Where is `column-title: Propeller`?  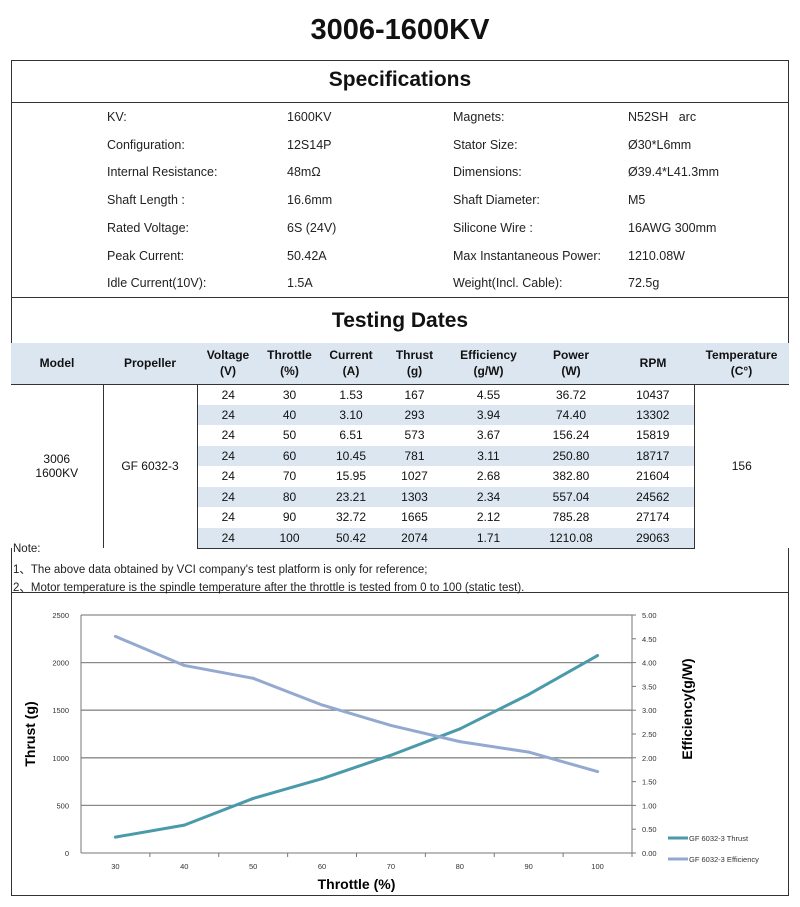
column-title: Propeller is located at coordinates (150, 363).